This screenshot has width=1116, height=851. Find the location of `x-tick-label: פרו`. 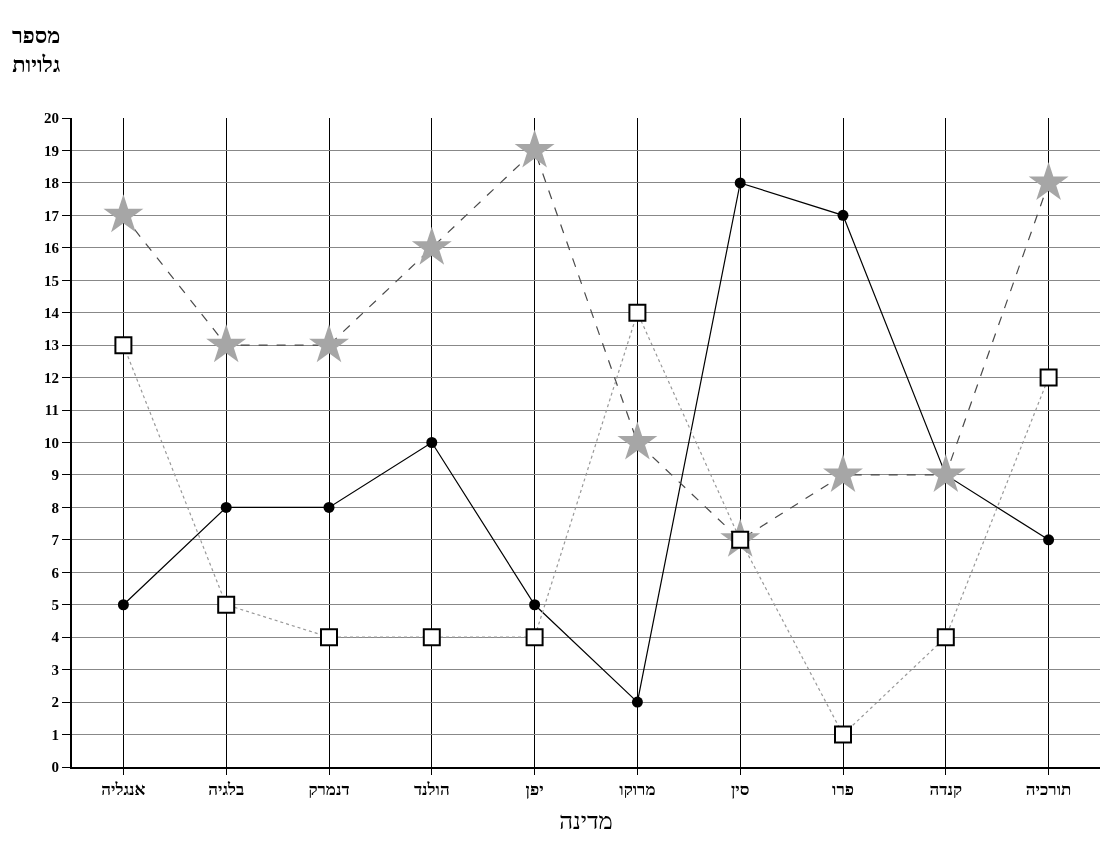

x-tick-label: פרו is located at coordinates (843, 790).